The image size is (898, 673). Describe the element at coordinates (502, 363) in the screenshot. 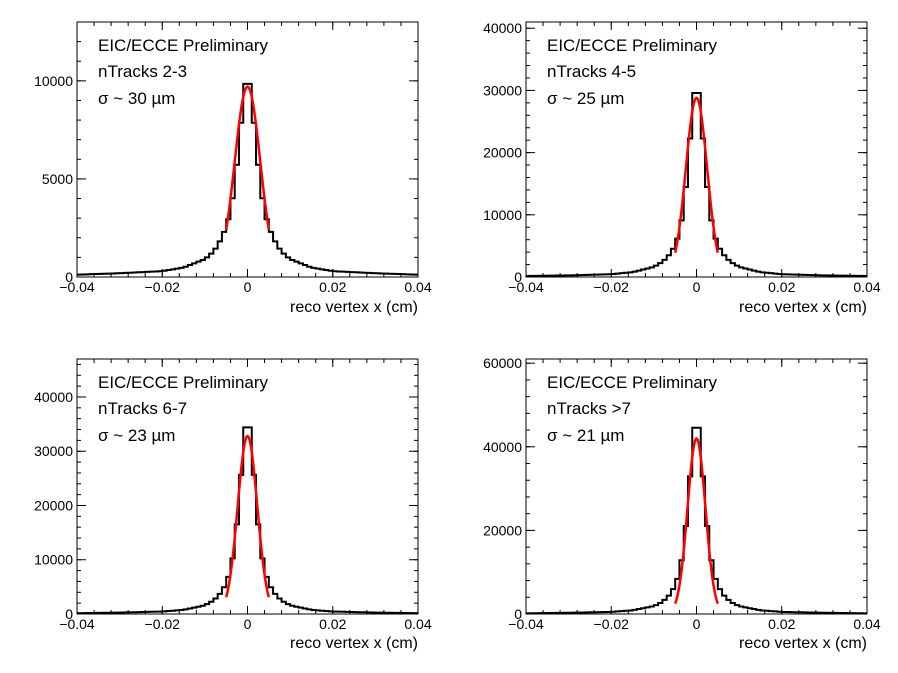

I see `y-tick-label: 60000` at that location.